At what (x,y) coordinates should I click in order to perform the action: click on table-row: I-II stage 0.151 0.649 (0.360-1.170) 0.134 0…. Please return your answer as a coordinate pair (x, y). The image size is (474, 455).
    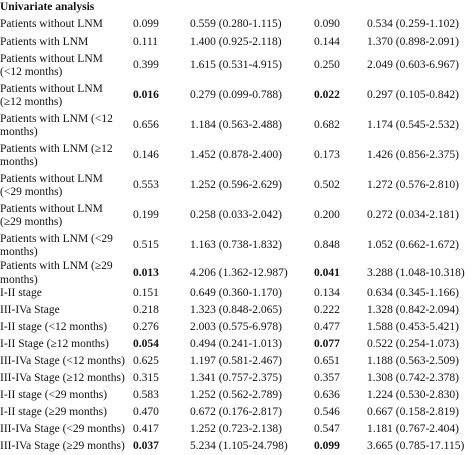
    Looking at the image, I should click on (237, 294).